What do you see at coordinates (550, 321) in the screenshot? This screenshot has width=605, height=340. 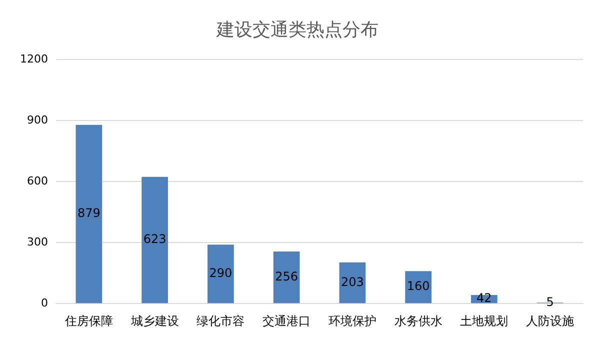 I see `x-tick-label: 人防设施` at bounding box center [550, 321].